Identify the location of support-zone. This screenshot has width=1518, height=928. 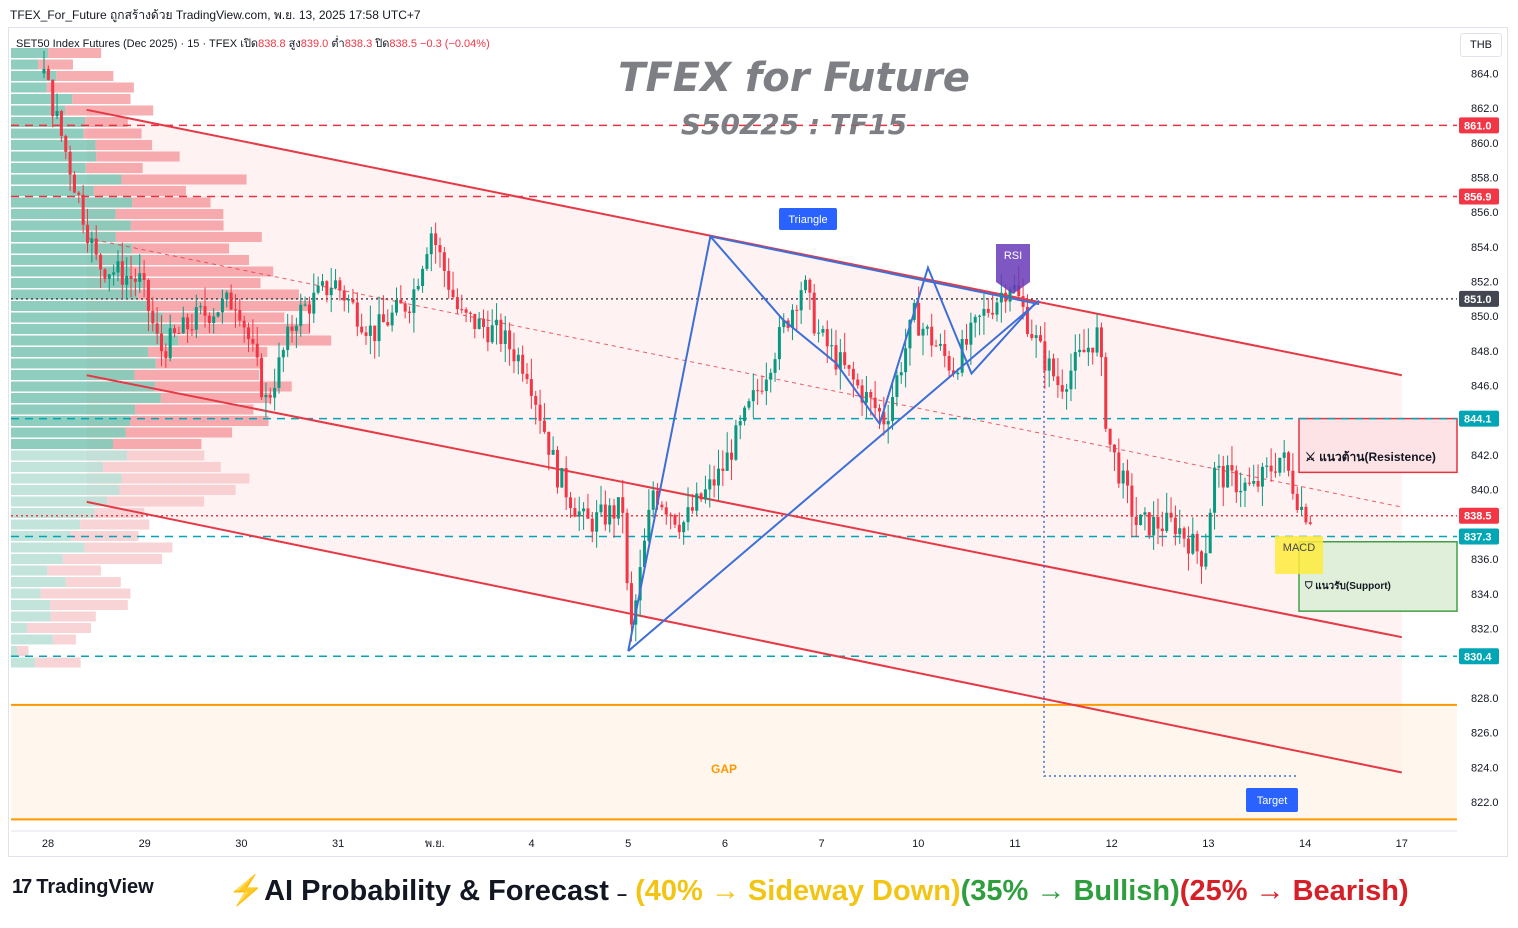
(1378, 576).